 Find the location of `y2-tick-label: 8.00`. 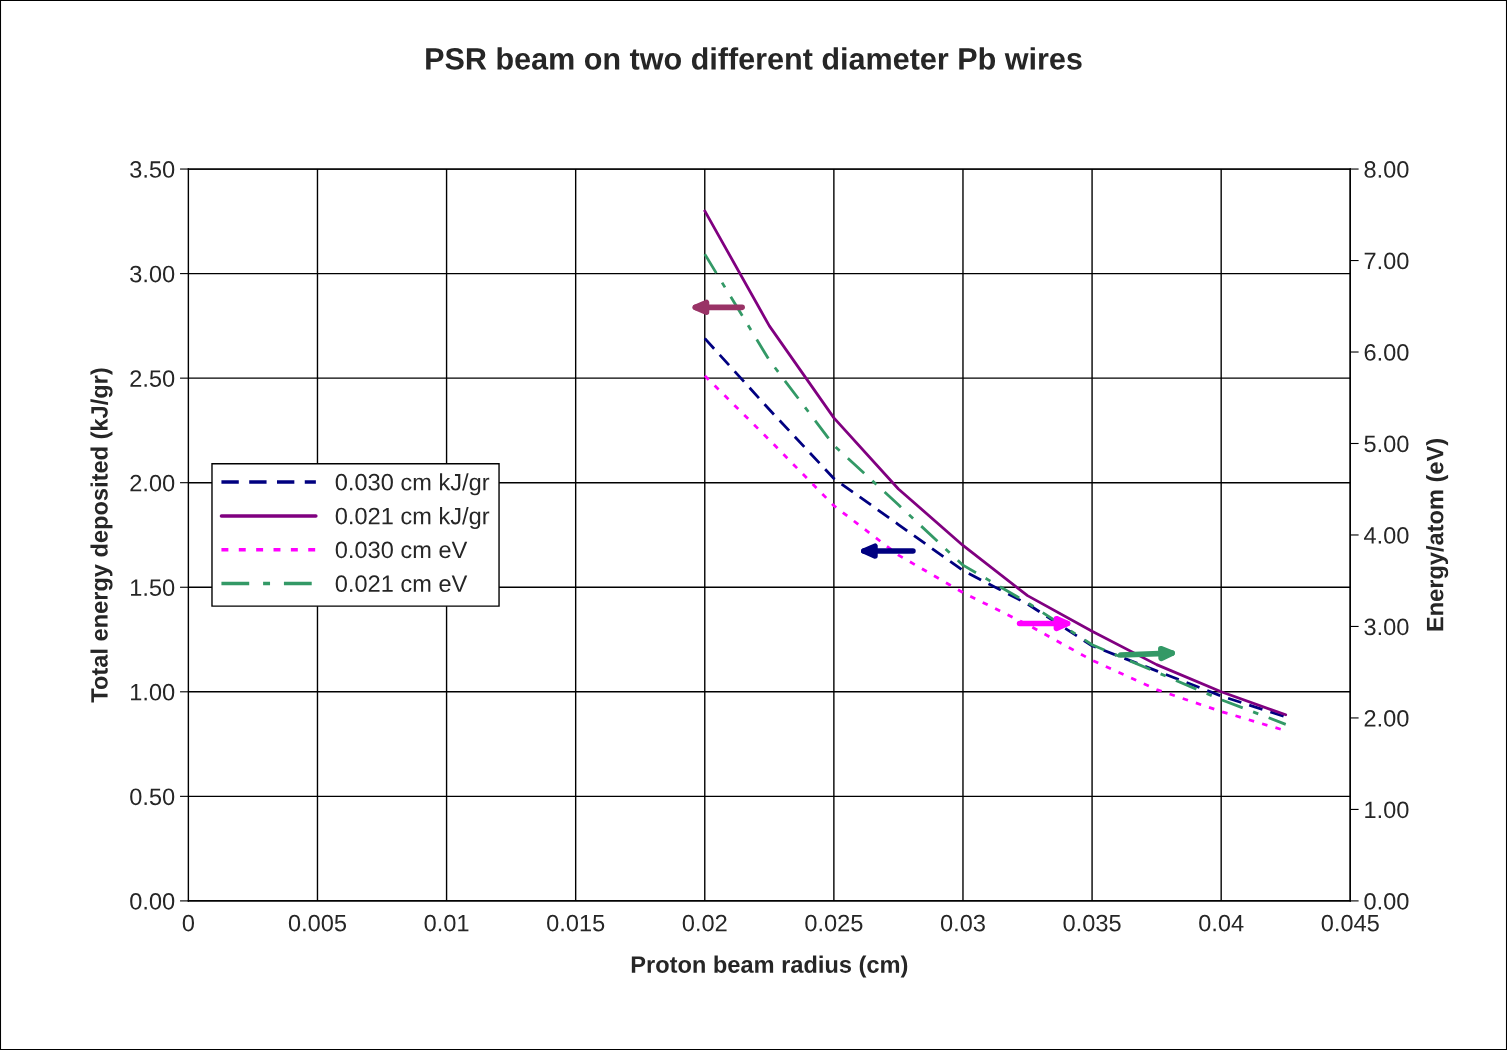

y2-tick-label: 8.00 is located at coordinates (1386, 169).